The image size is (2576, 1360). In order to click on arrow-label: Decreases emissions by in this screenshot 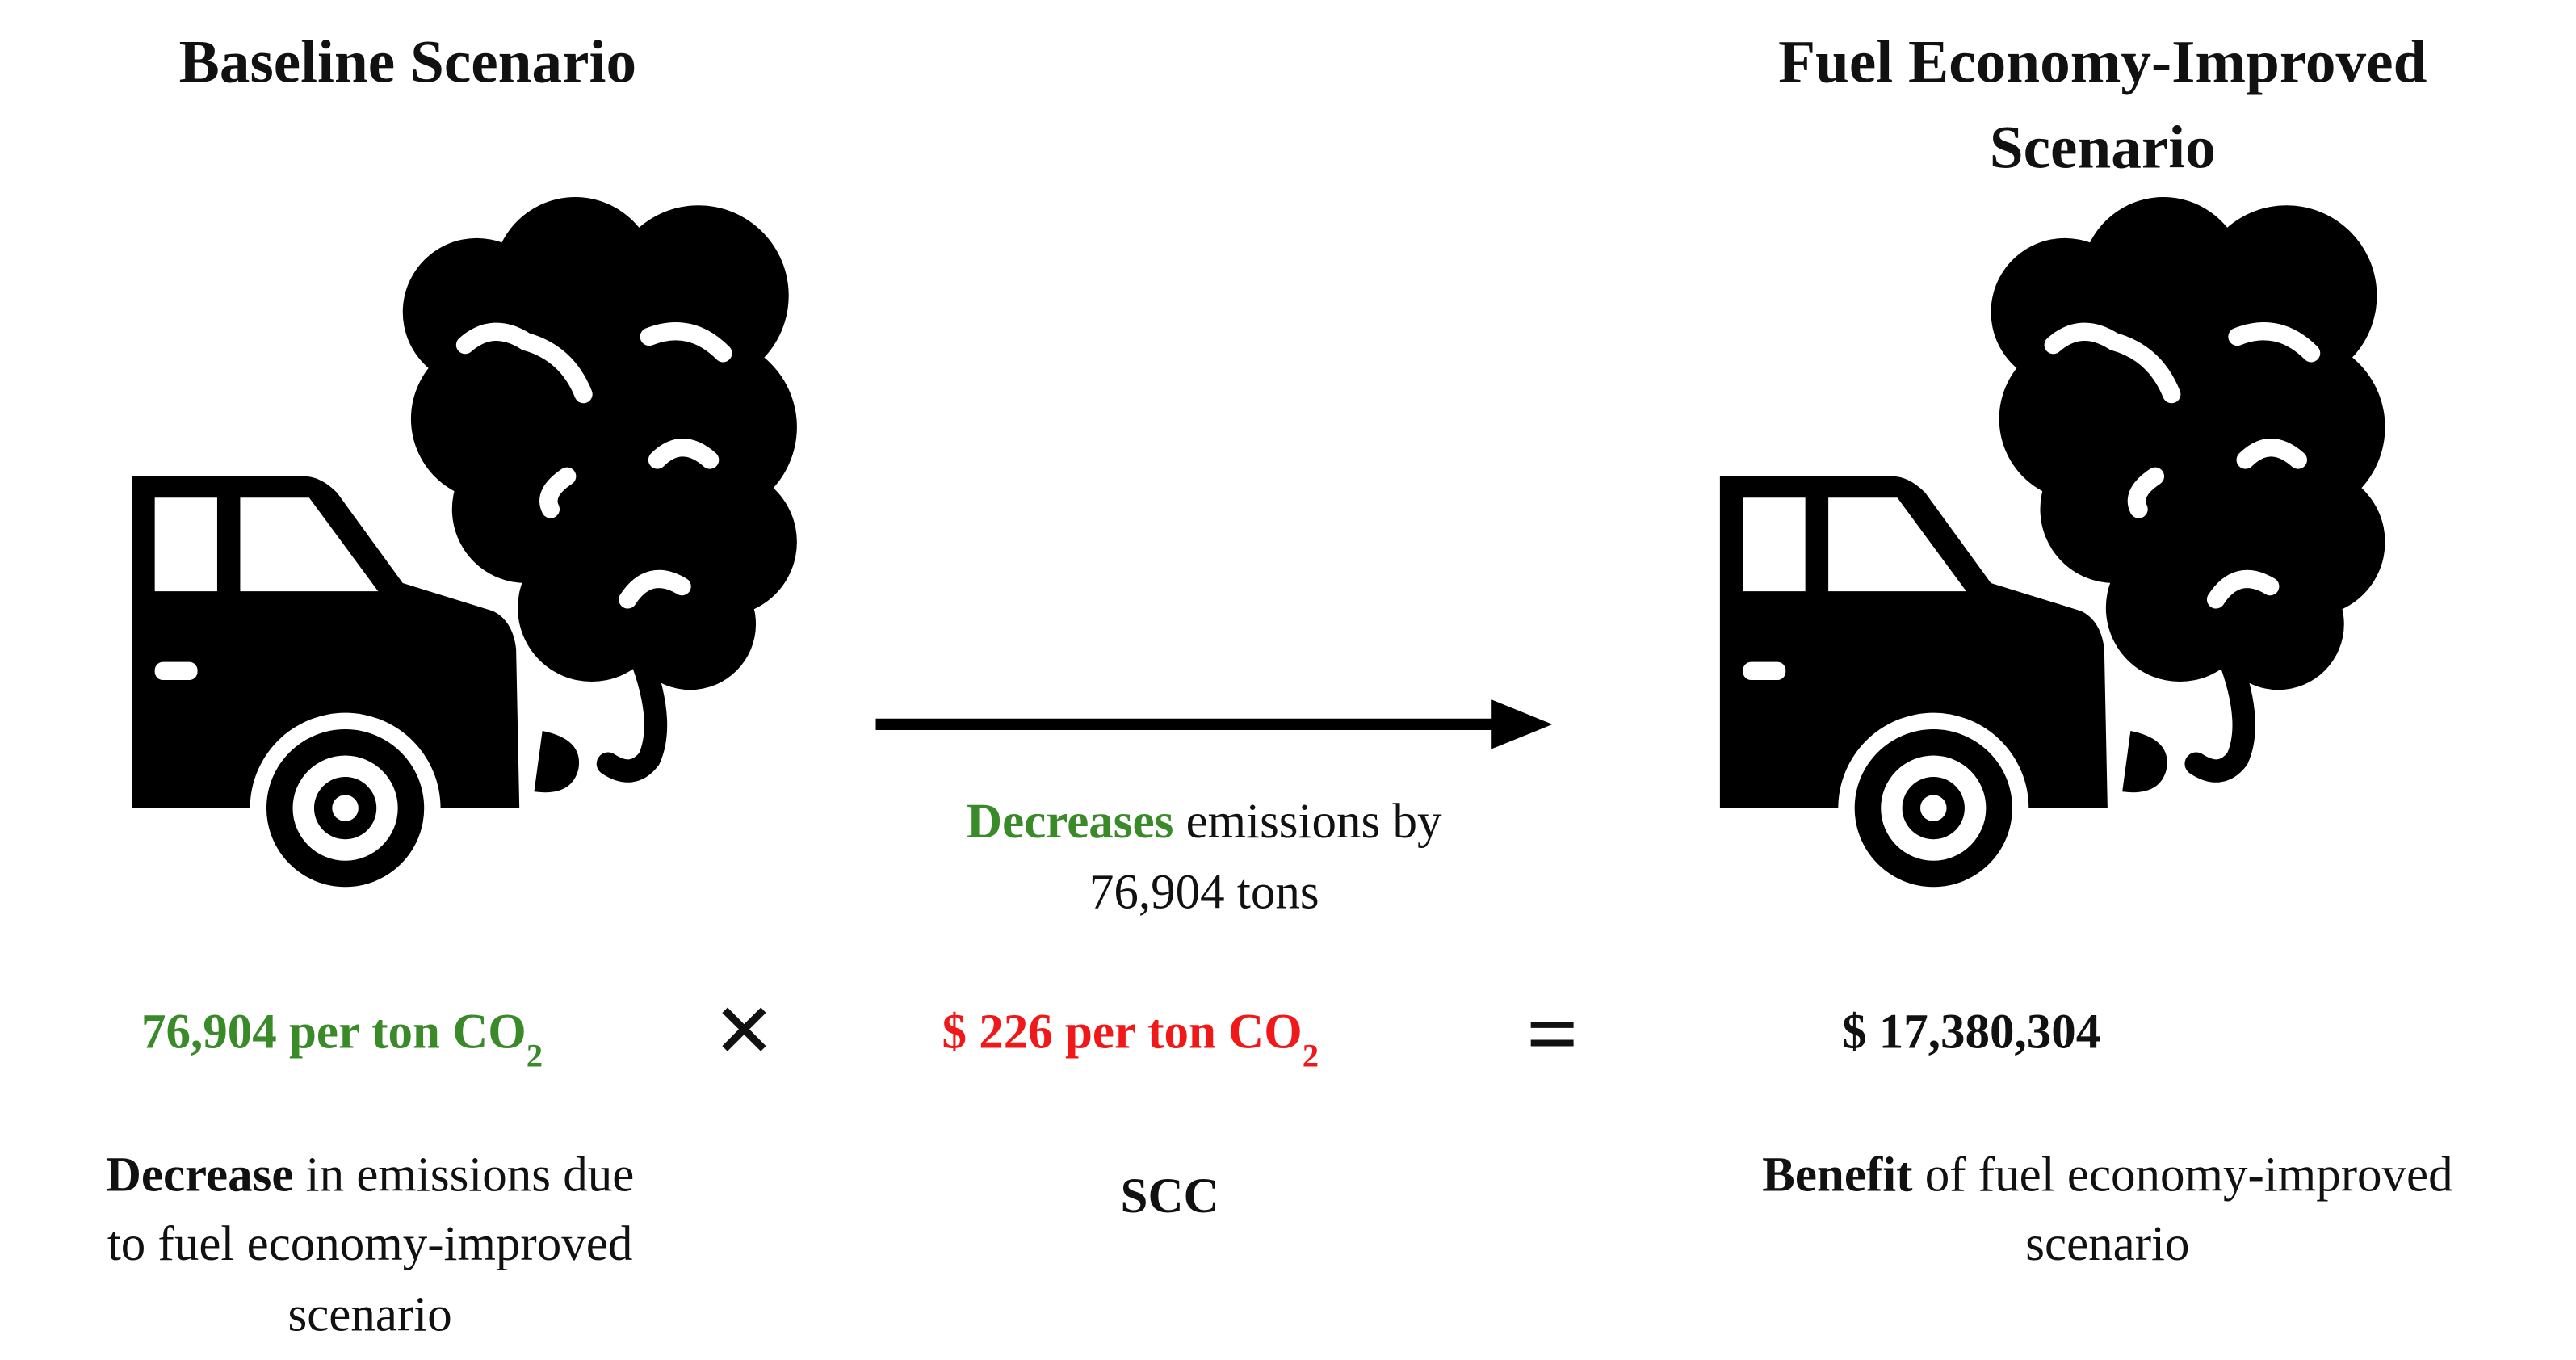, I will do `click(1204, 822)`.